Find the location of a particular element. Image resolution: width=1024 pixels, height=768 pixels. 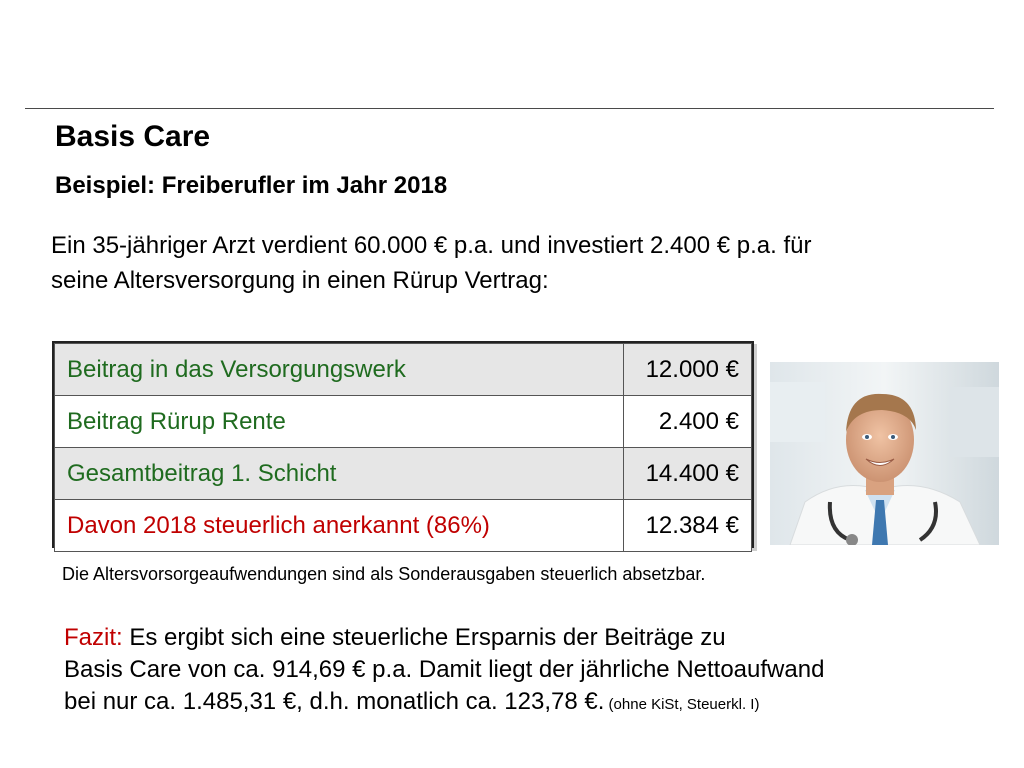

table-row: Gesamtbeitrag 1. Schicht 14.400 € is located at coordinates (403, 473).